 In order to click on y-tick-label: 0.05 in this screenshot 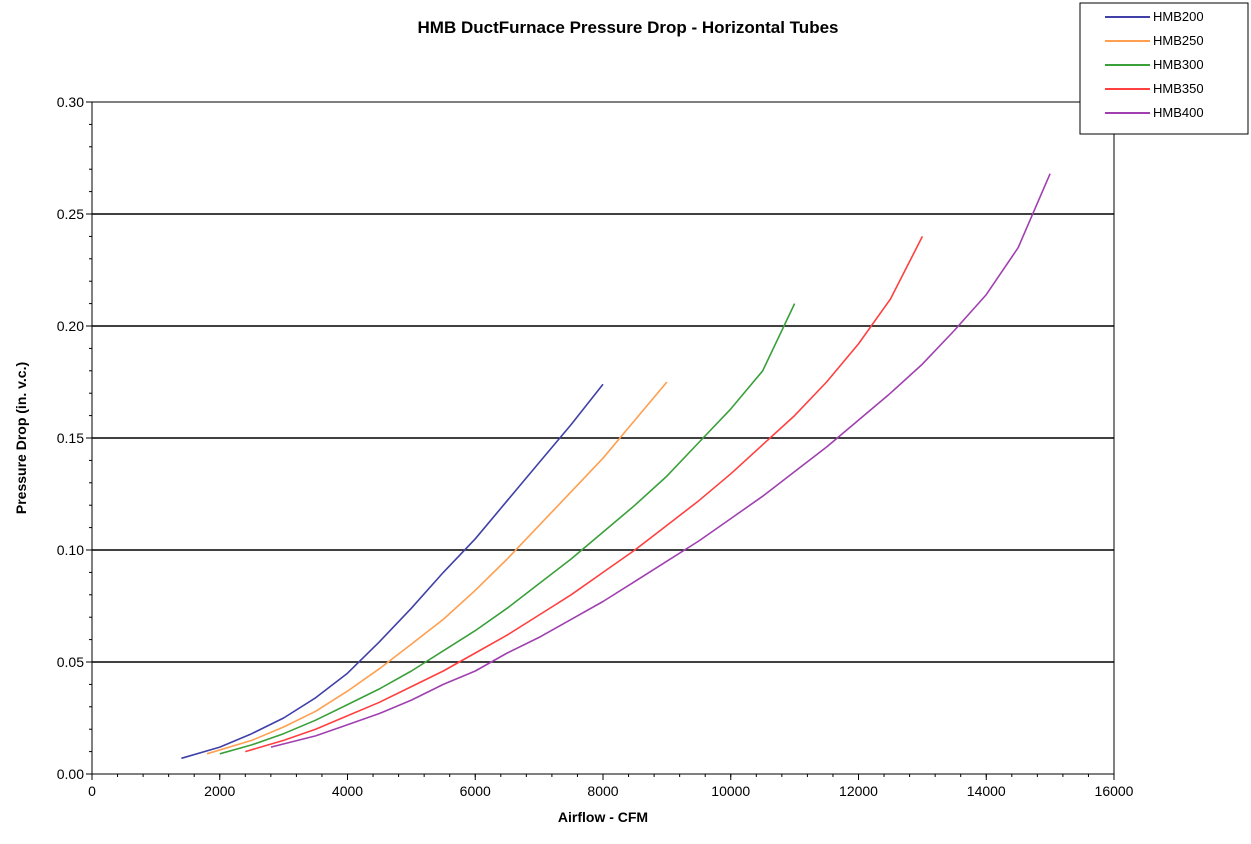, I will do `click(70, 662)`.